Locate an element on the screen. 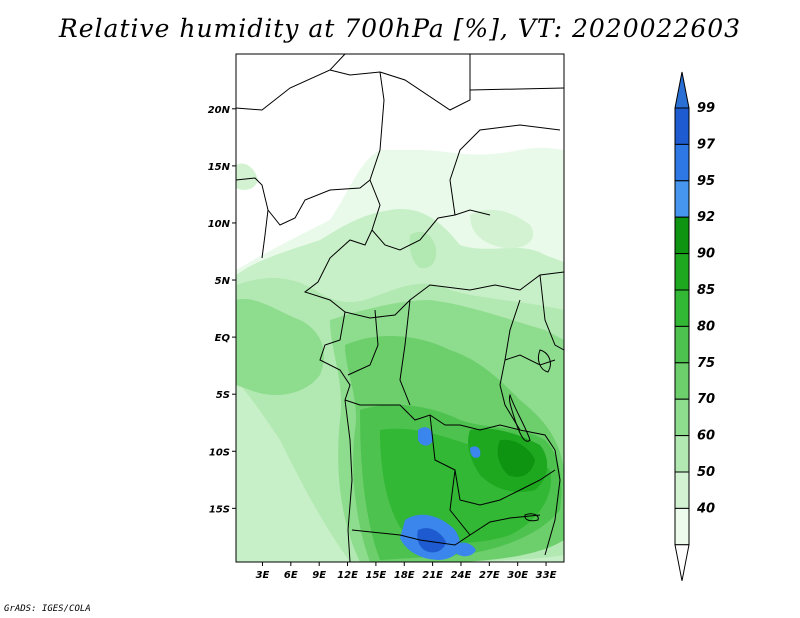  colorbar-label: 99 is located at coordinates (706, 108).